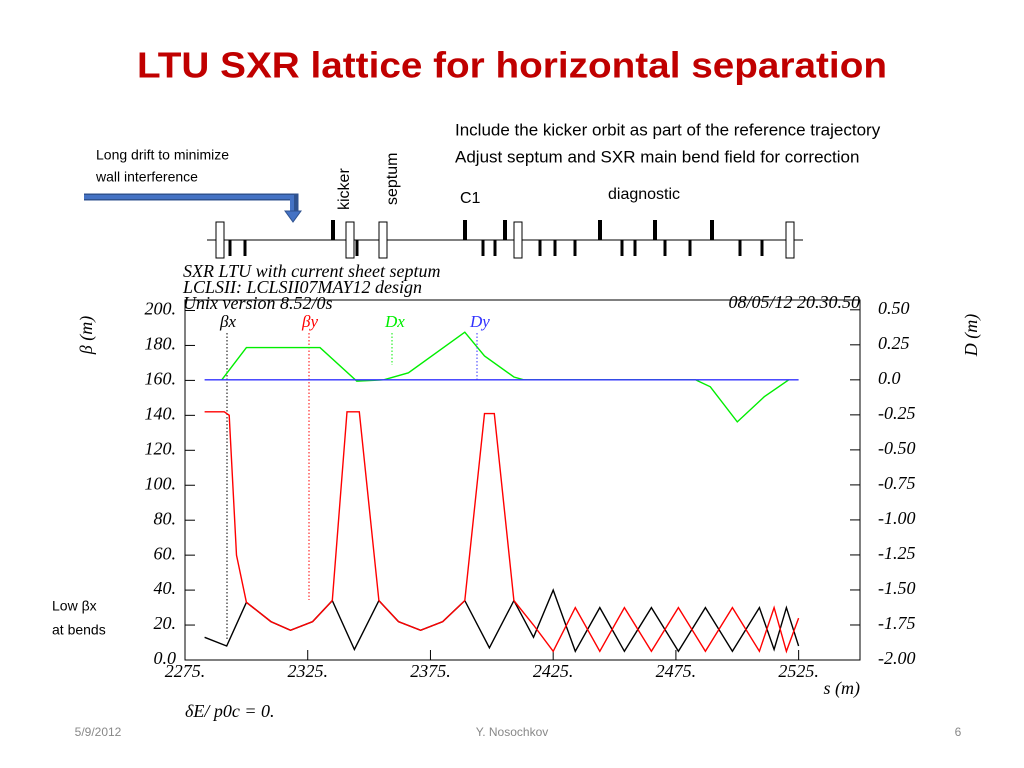 This screenshot has height=768, width=1024. I want to click on y2-tick-label: -2.00, so click(897, 658).